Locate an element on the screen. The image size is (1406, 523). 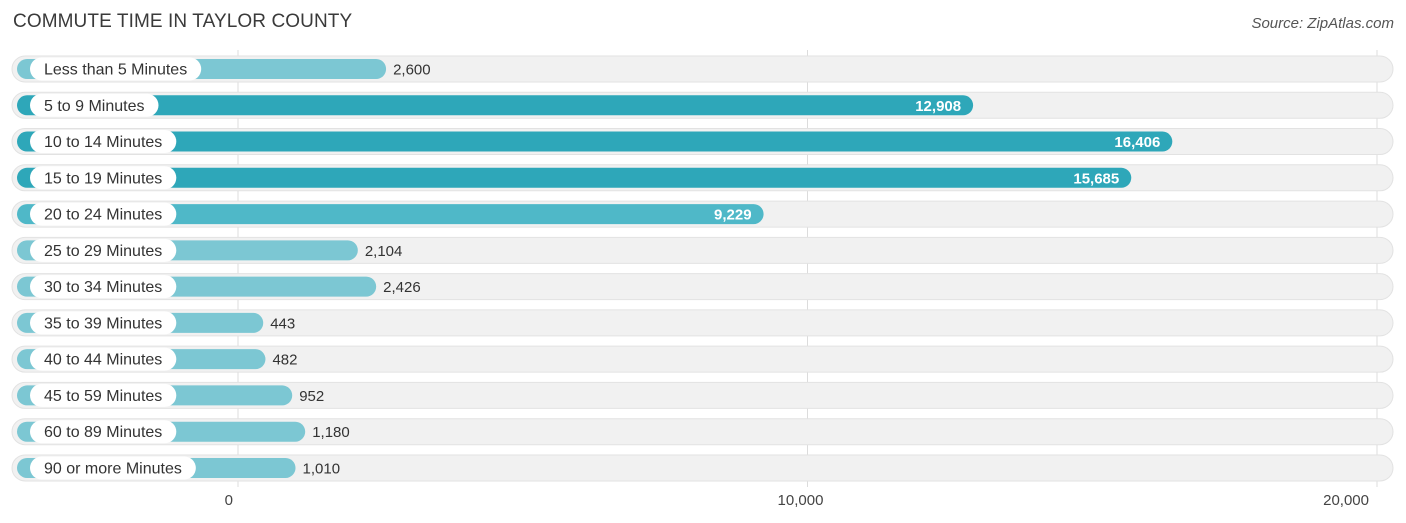
value-label: 2,104 is located at coordinates (384, 251).